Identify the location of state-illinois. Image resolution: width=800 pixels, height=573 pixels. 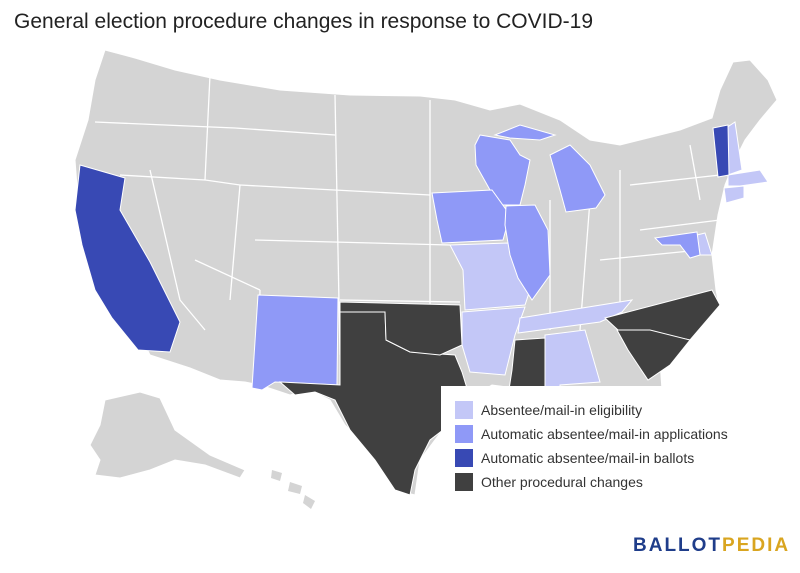
(527, 252).